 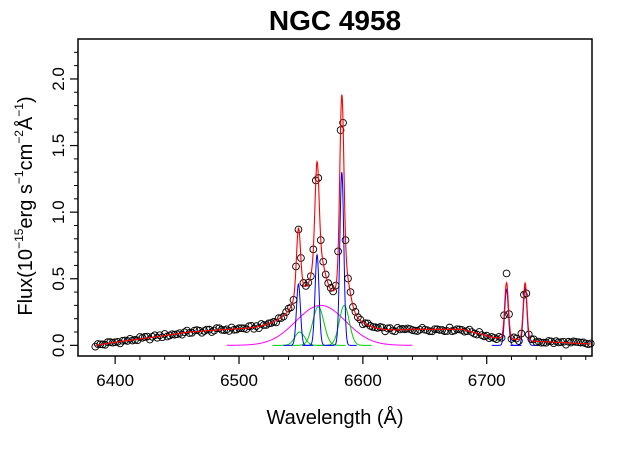 I want to click on y-axis-label: Flux(10−15erg s−1cm−2Å−1), so click(x=24, y=205).